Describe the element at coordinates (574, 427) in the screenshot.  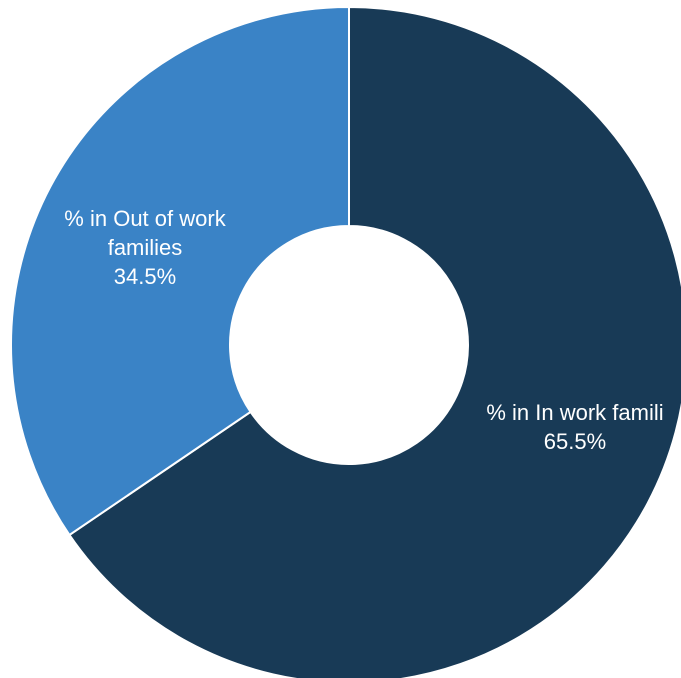
I see `slice-label-in-work: % in In work famili 65.5%` at that location.